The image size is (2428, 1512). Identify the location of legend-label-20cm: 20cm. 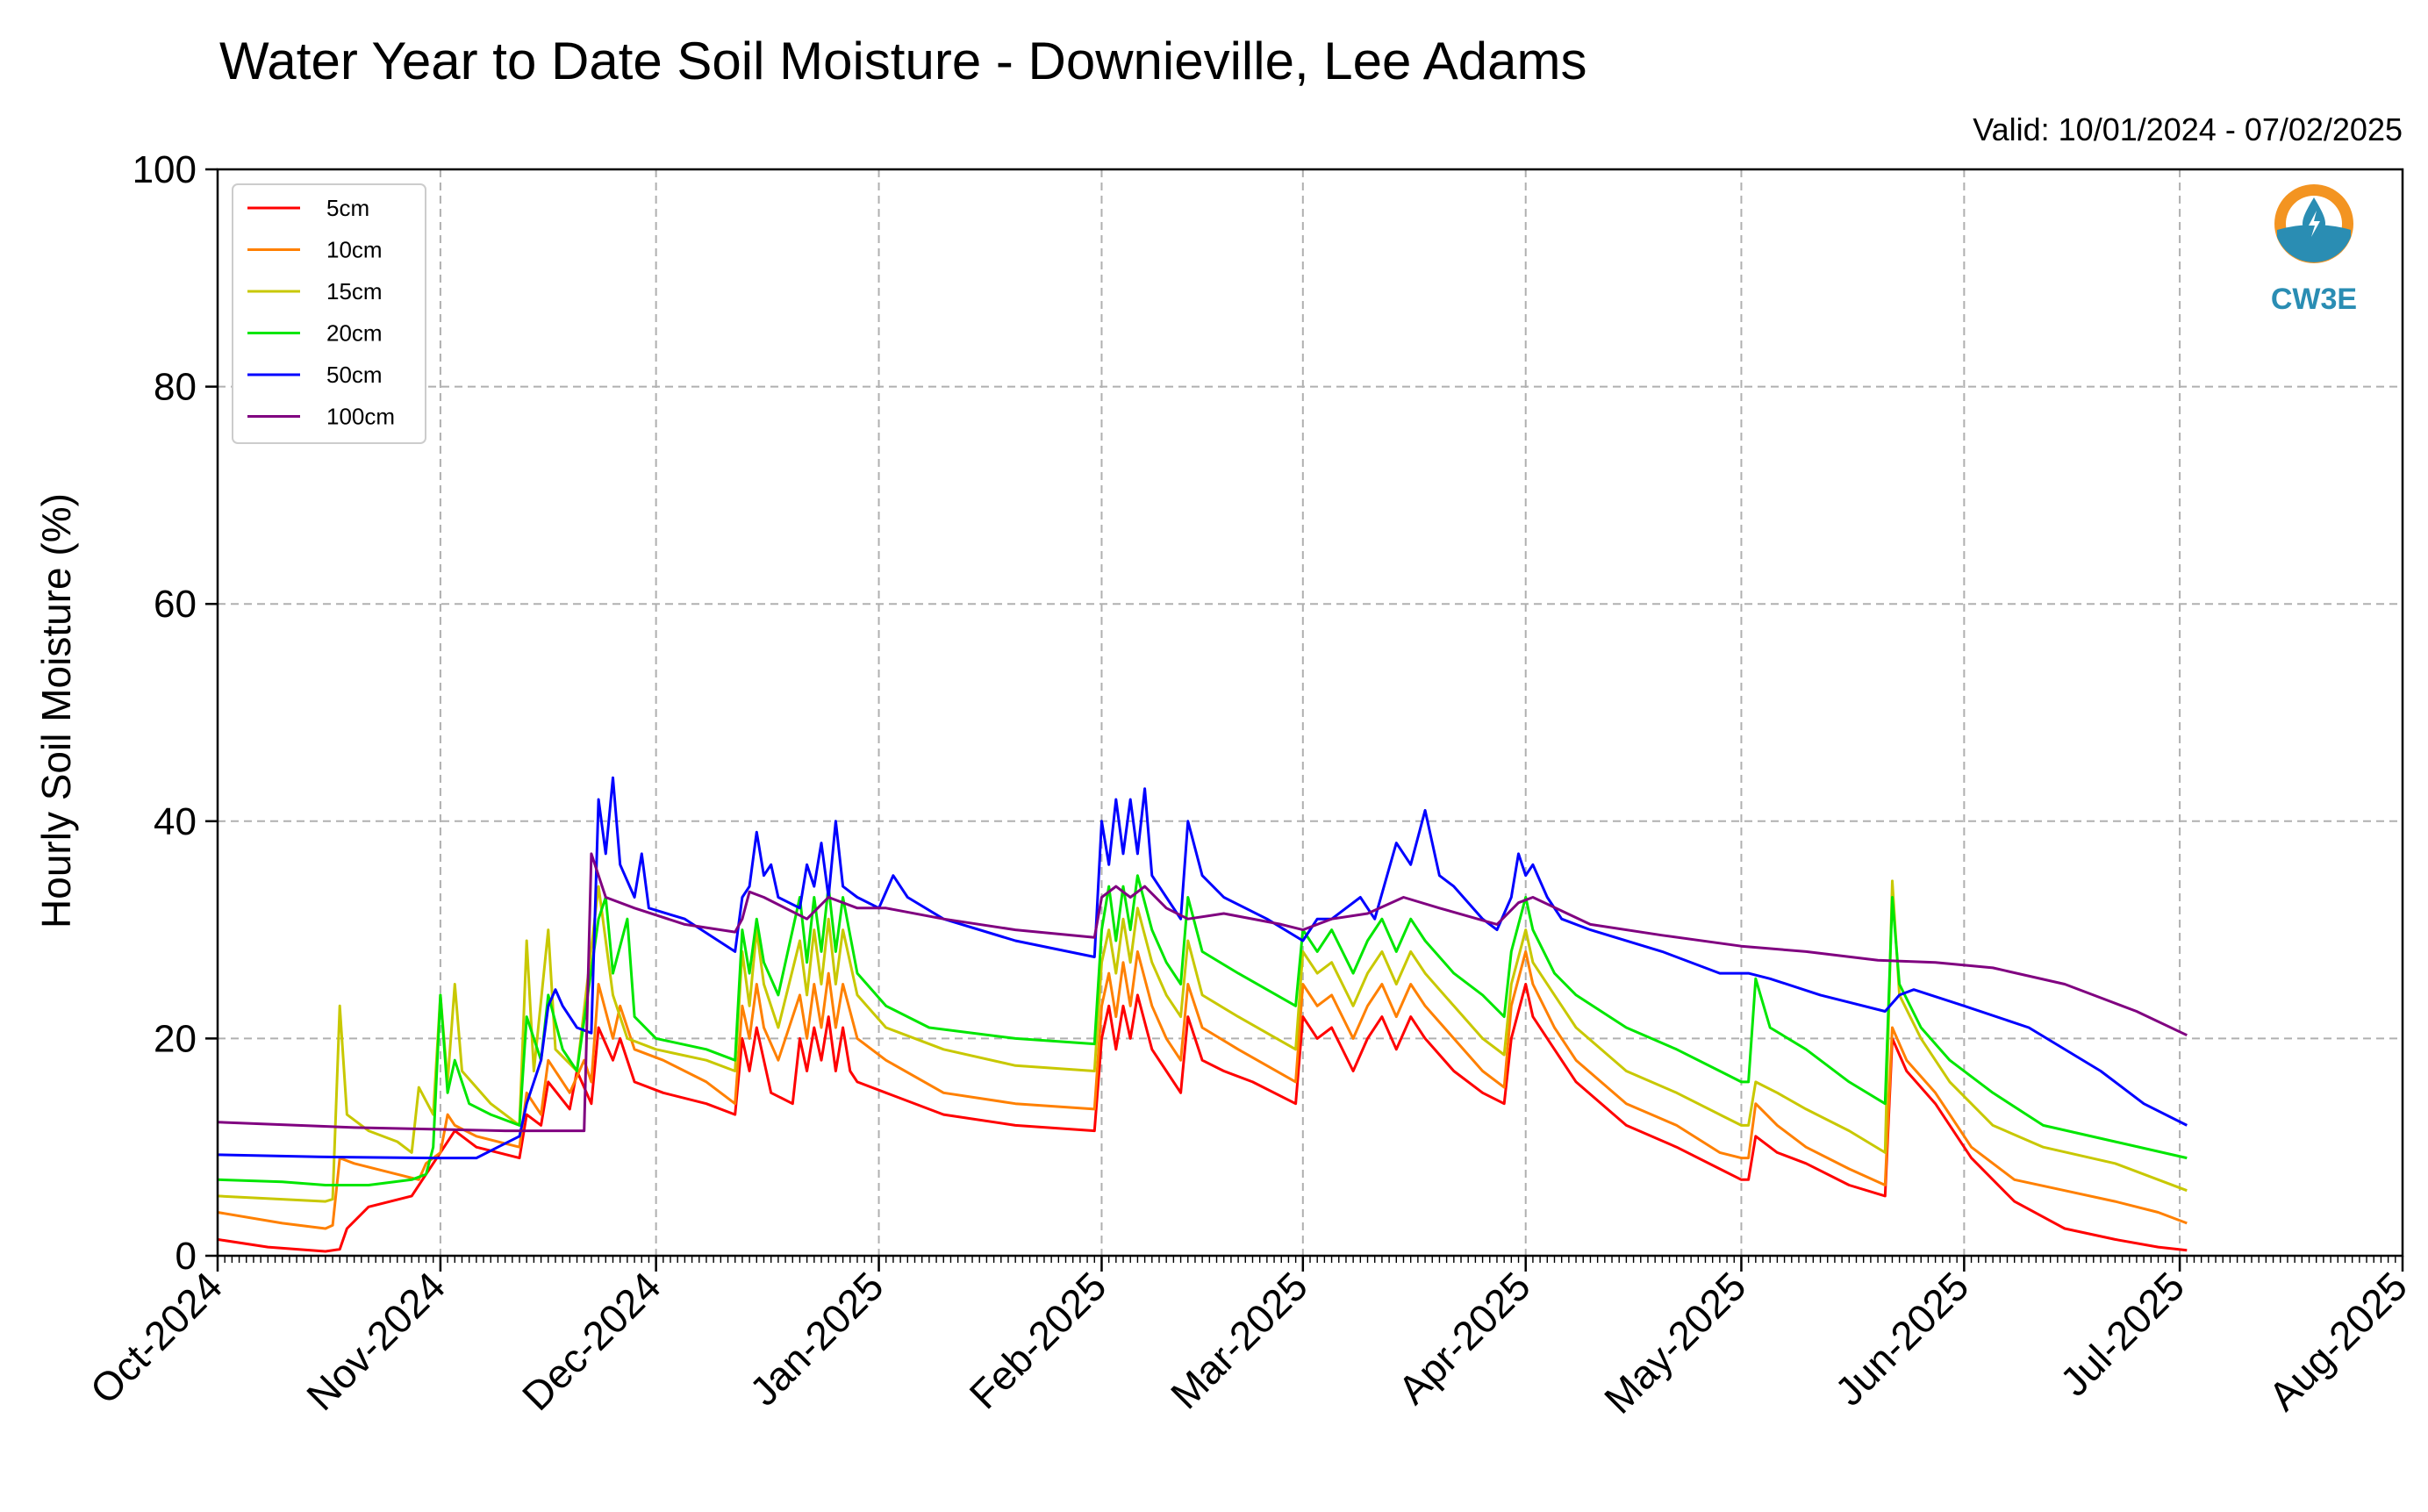
(354, 334).